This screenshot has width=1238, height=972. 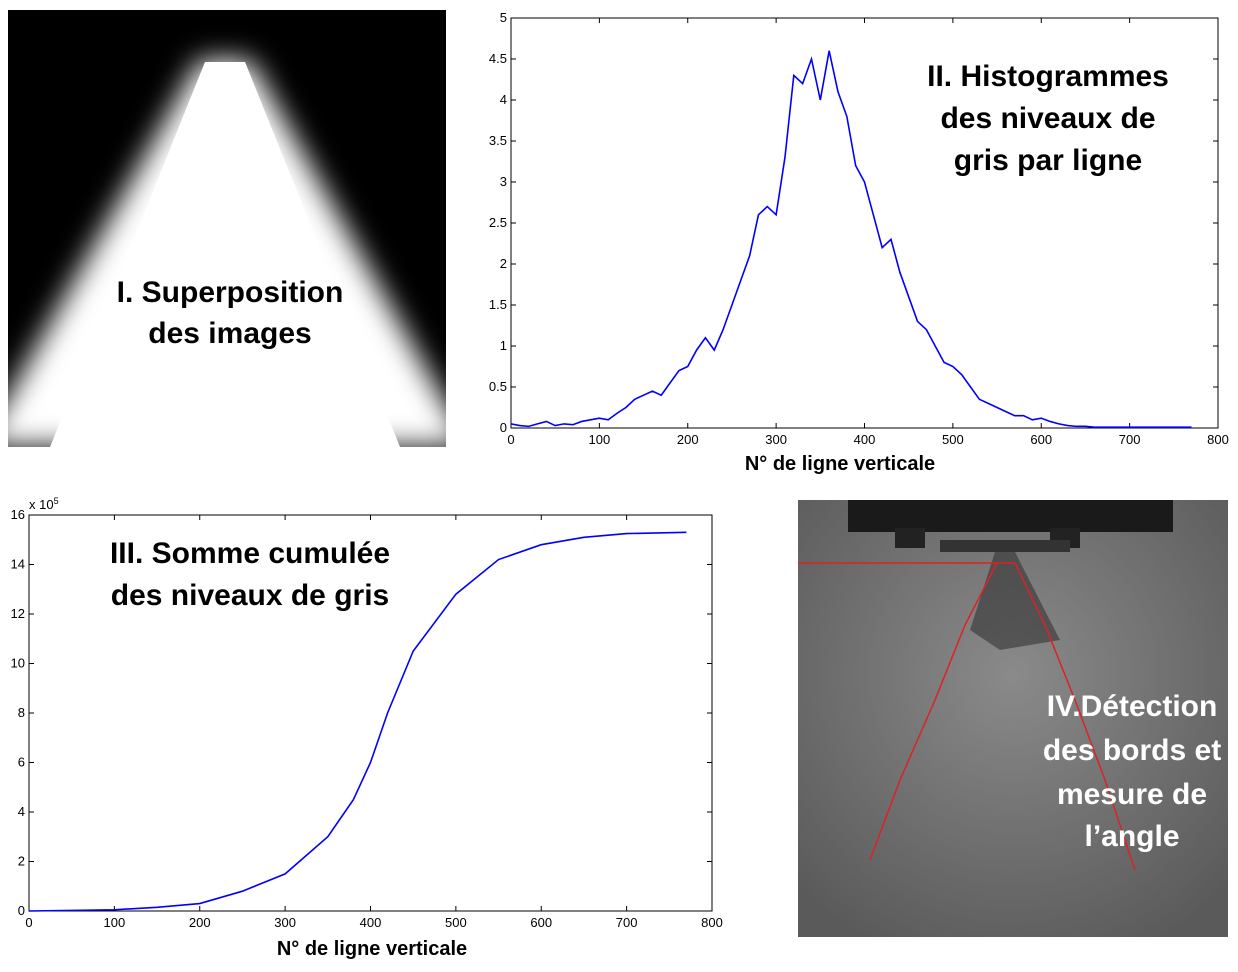 I want to click on panel-label: IV.Détection, so click(x=1132, y=706).